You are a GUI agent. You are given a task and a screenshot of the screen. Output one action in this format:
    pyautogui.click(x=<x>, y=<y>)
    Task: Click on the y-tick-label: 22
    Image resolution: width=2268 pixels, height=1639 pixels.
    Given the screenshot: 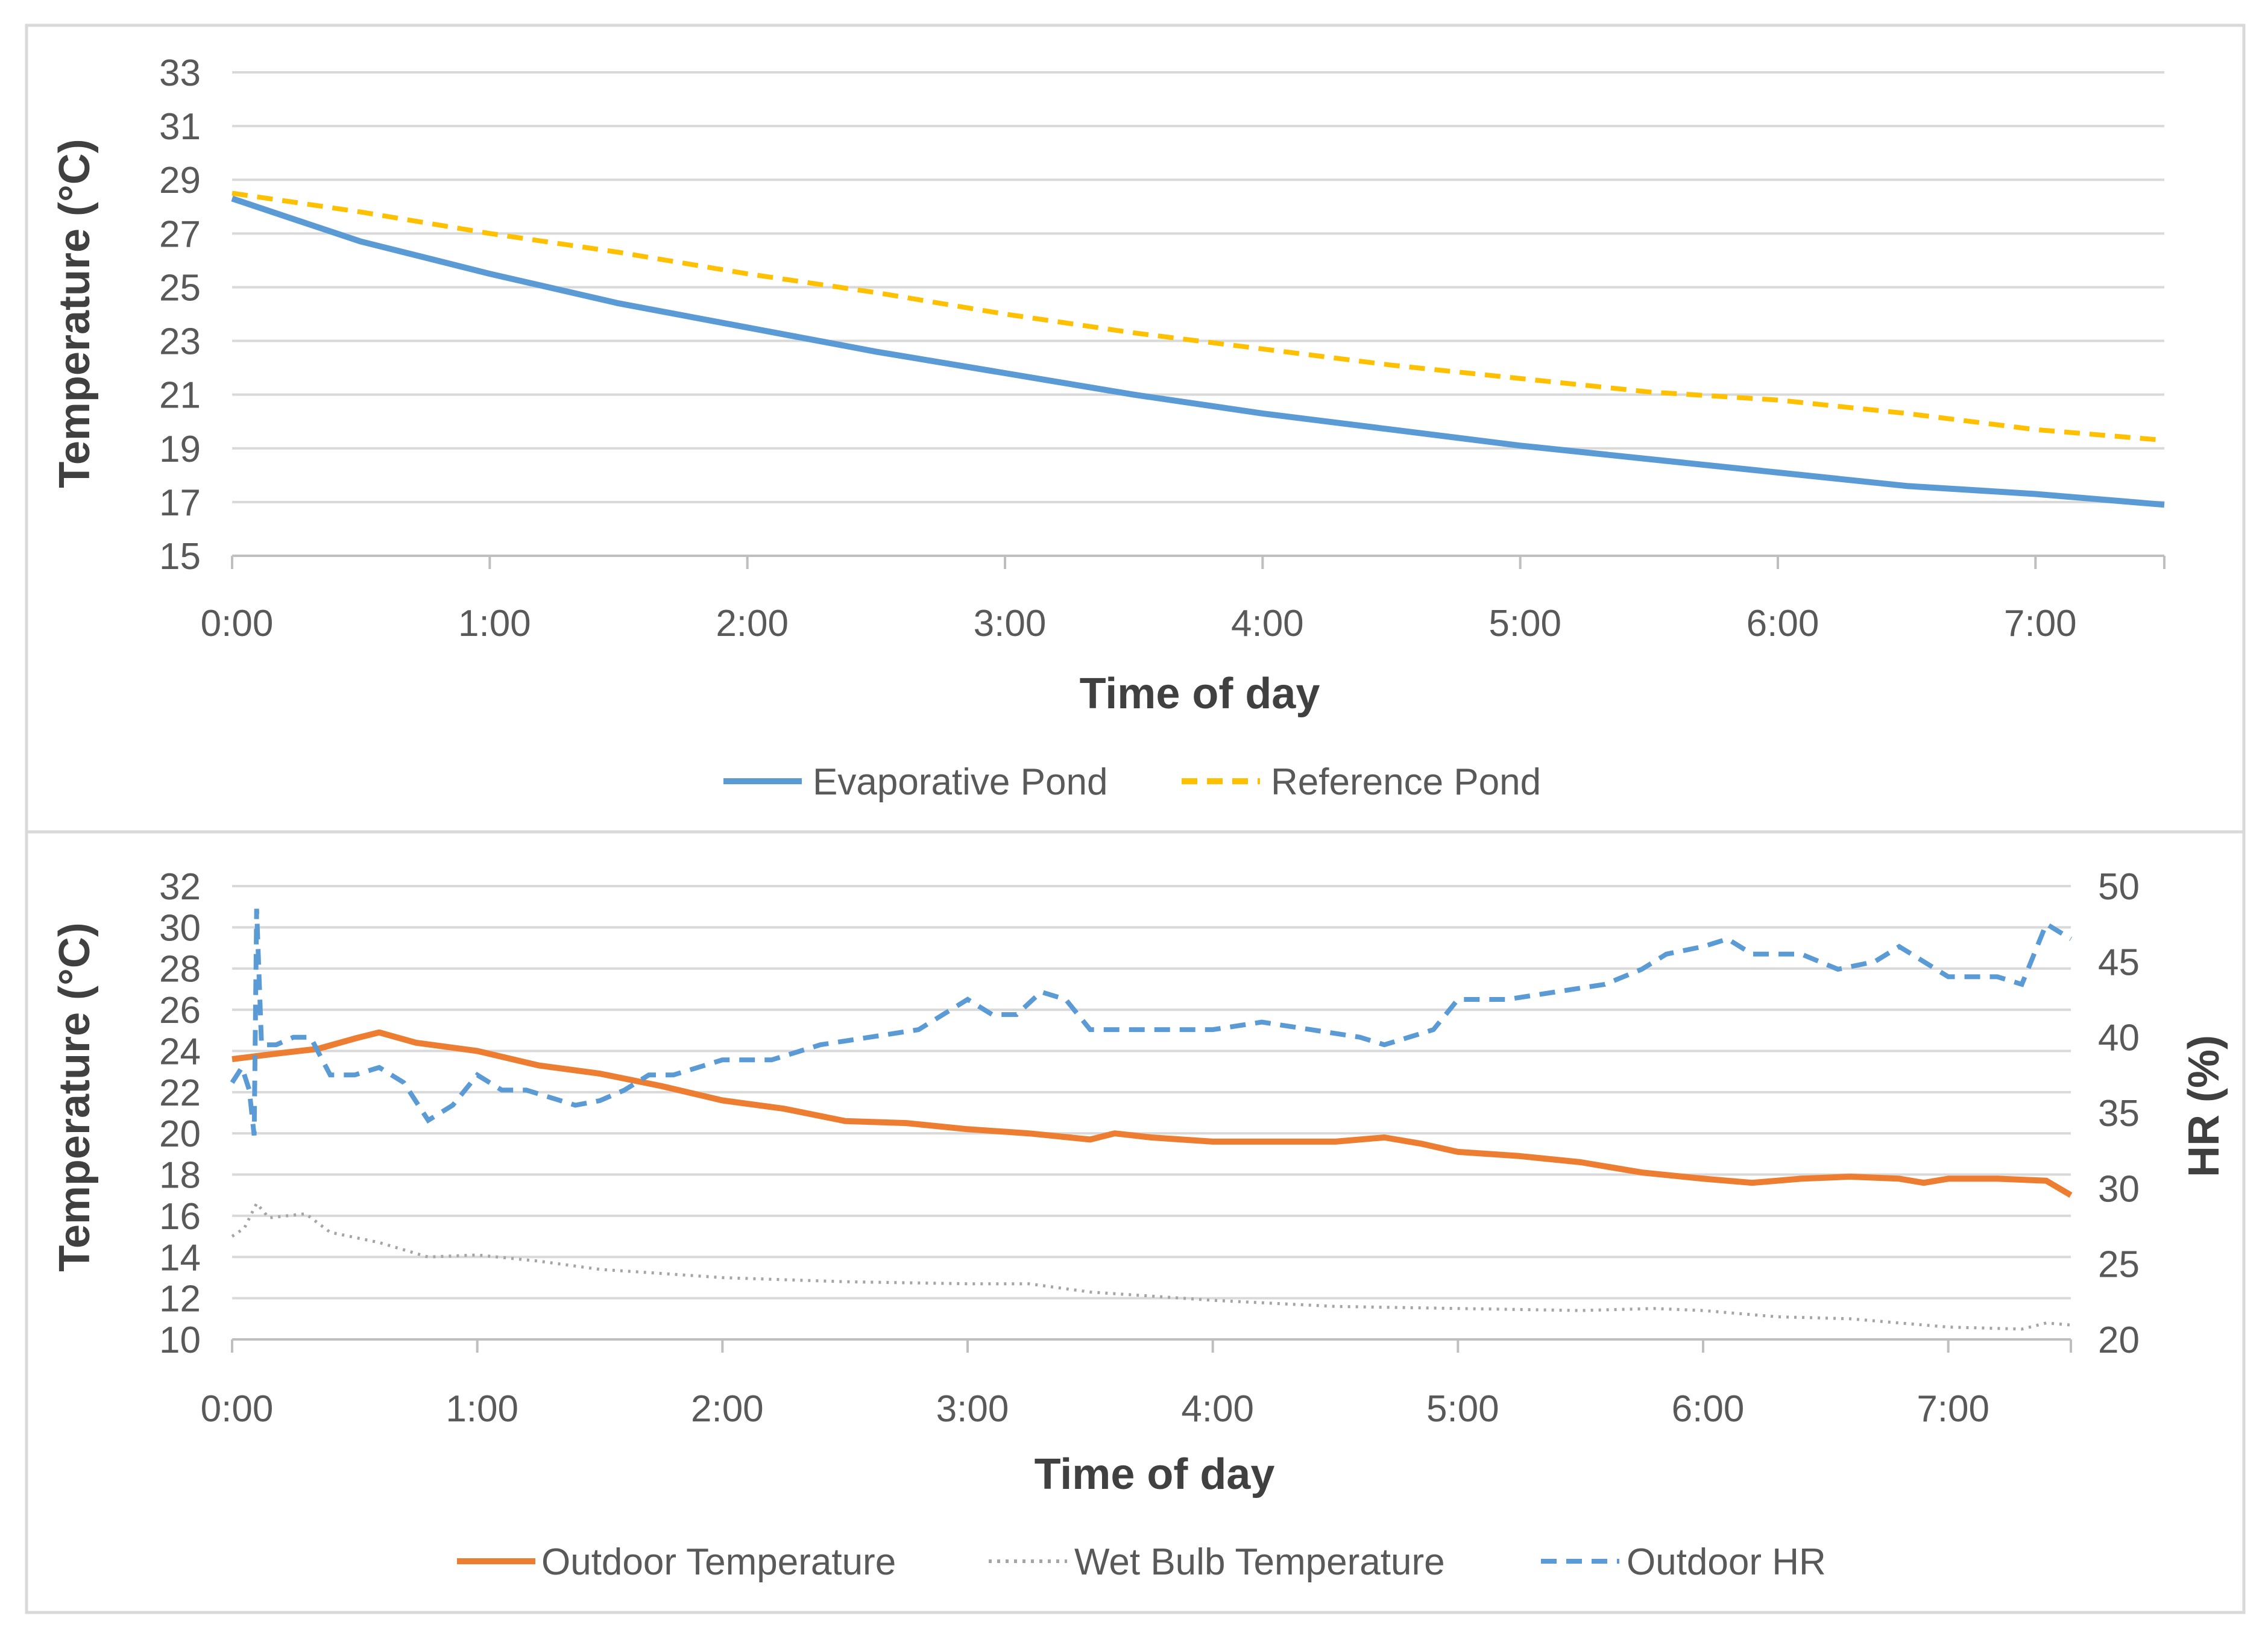 What is the action you would take?
    pyautogui.click(x=180, y=1093)
    